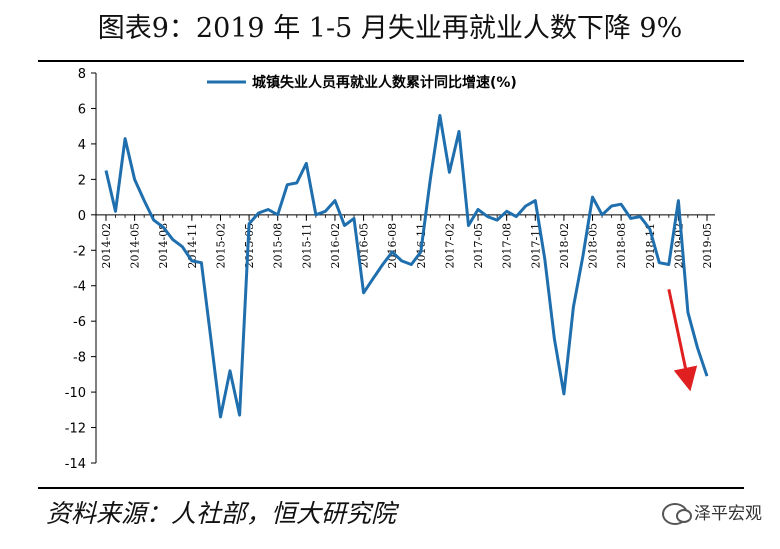  I want to click on x-tick-label: 2016-05, so click(364, 246).